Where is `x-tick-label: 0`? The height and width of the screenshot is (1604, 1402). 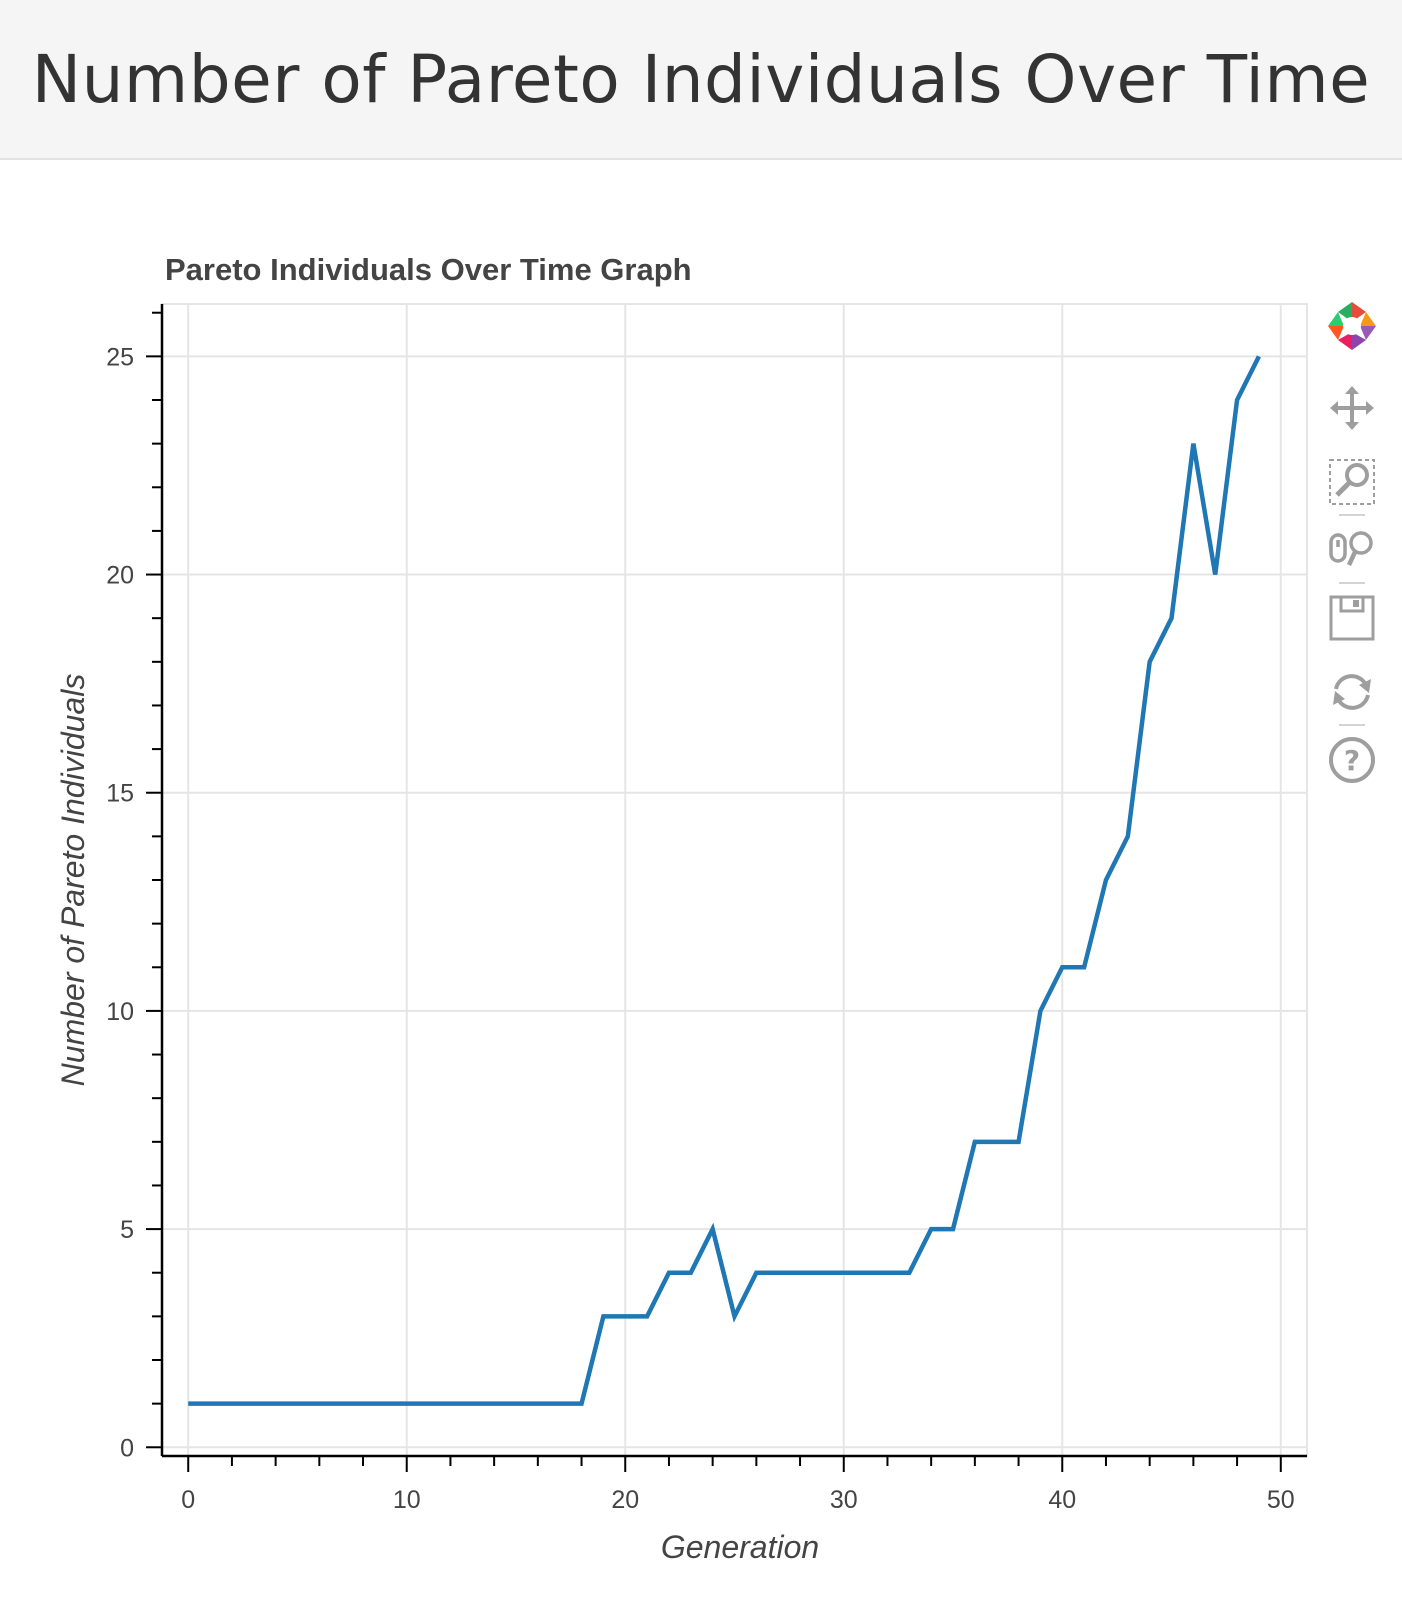 x-tick-label: 0 is located at coordinates (188, 1500).